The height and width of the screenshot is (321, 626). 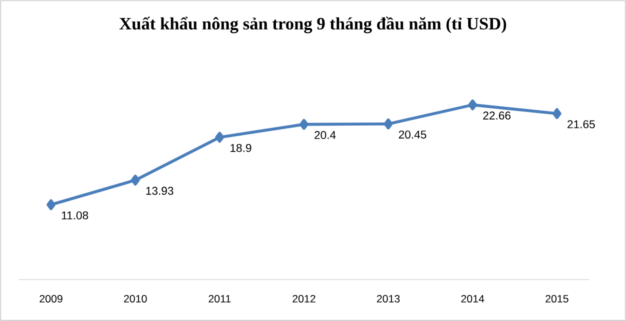 What do you see at coordinates (219, 298) in the screenshot?
I see `x-tick-label: 2011` at bounding box center [219, 298].